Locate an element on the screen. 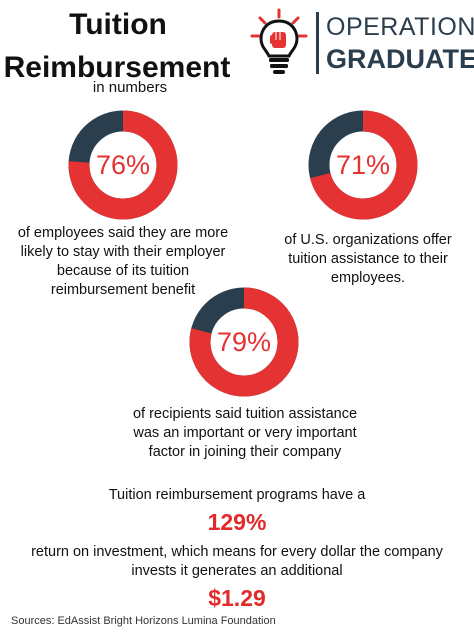 This screenshot has width=474, height=632. logo: OPERATION GRADUATE is located at coordinates (361, 46).